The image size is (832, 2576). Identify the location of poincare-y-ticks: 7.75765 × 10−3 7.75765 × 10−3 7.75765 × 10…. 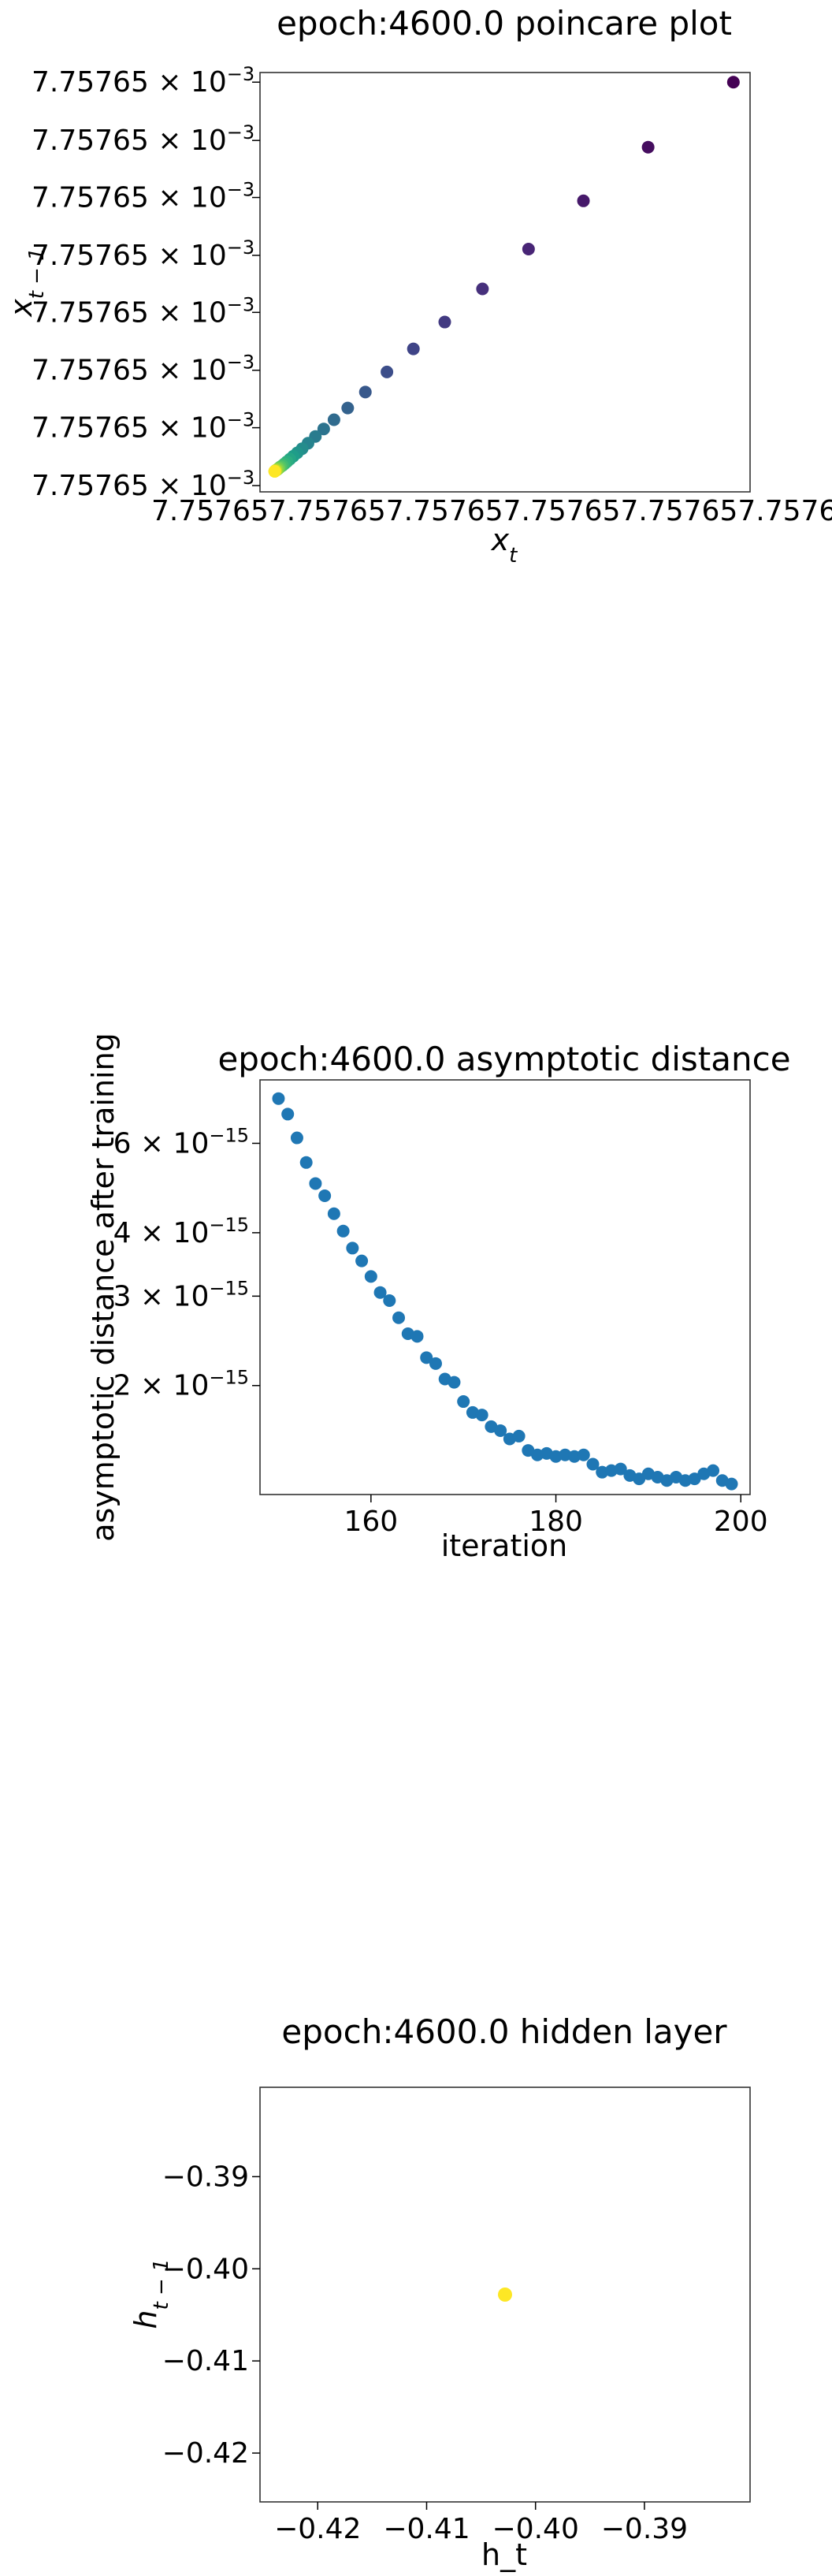
(146, 282).